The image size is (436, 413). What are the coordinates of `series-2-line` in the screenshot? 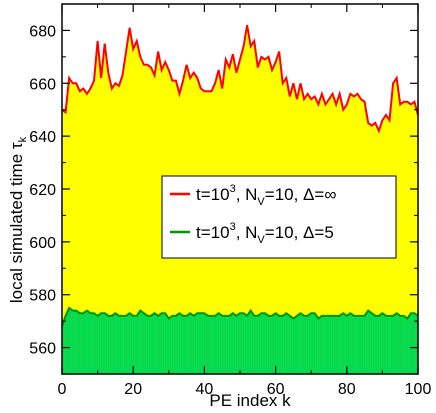 It's located at (240, 316).